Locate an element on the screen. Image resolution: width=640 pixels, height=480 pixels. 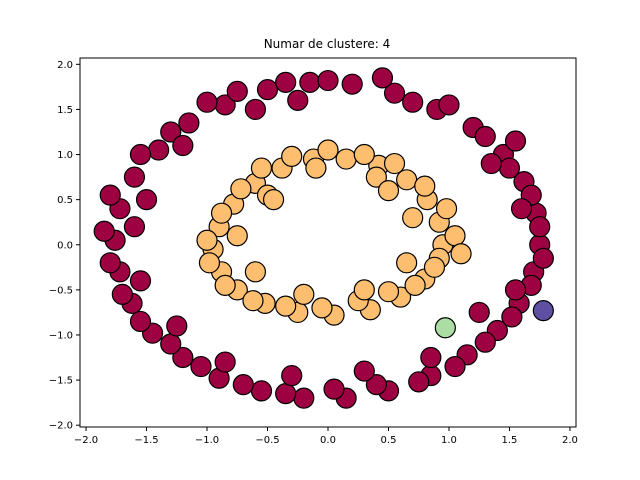
x-tick-label: 1.0 is located at coordinates (449, 440).